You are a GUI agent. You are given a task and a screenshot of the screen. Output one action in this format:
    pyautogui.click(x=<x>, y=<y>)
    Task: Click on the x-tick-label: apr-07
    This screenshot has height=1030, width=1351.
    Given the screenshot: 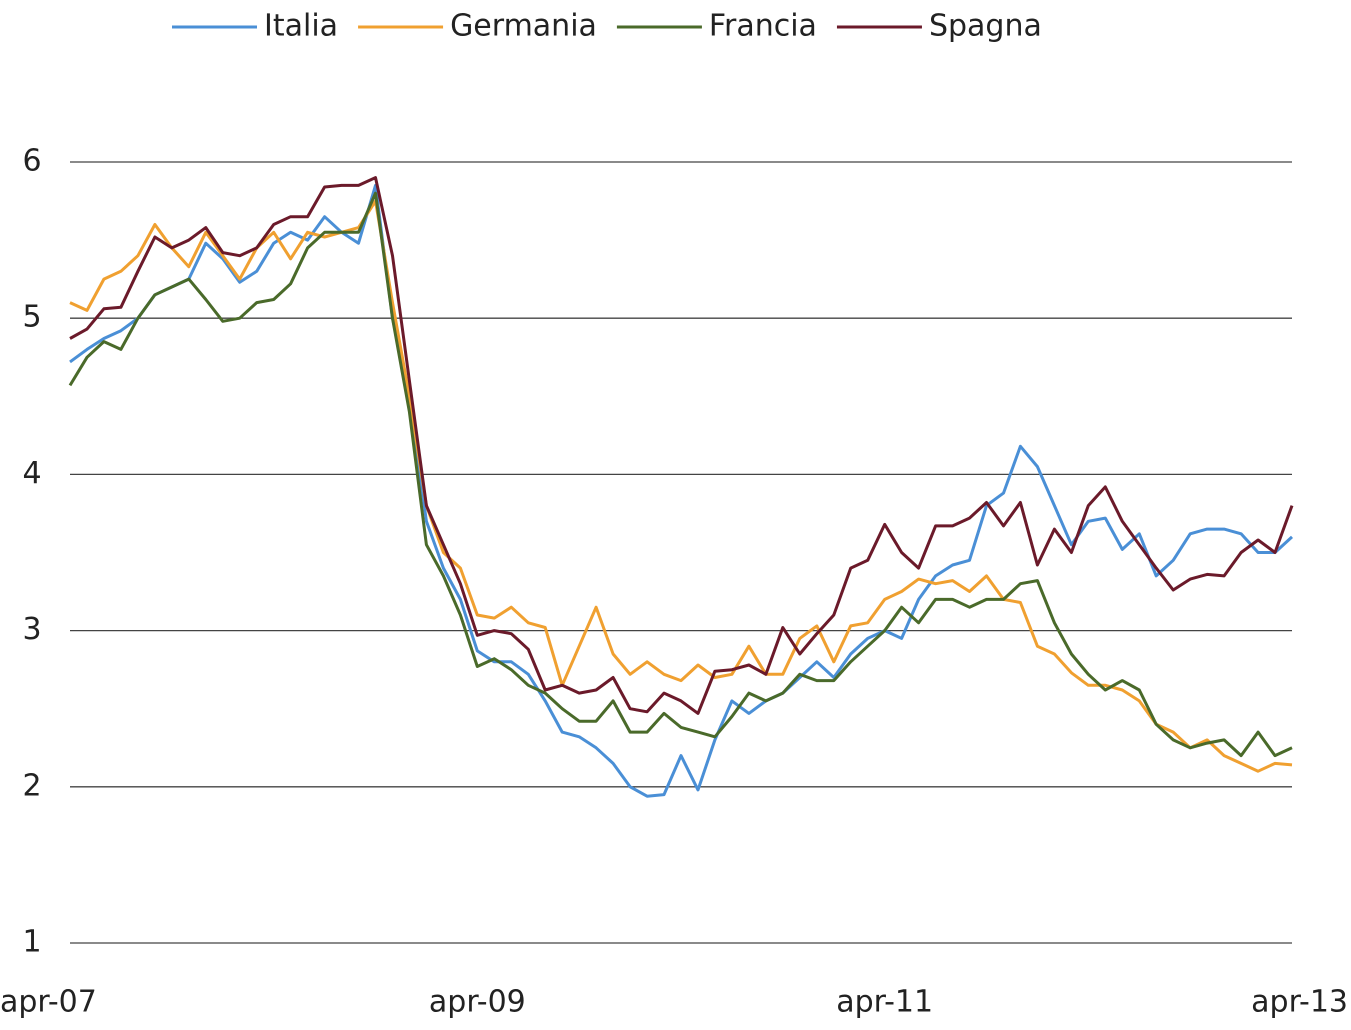 What is the action you would take?
    pyautogui.click(x=48, y=1002)
    